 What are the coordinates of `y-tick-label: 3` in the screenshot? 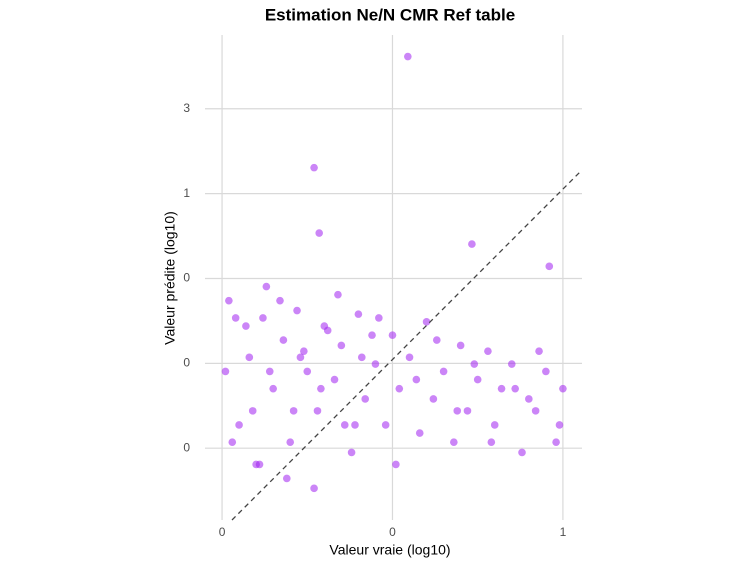 It's located at (186, 108).